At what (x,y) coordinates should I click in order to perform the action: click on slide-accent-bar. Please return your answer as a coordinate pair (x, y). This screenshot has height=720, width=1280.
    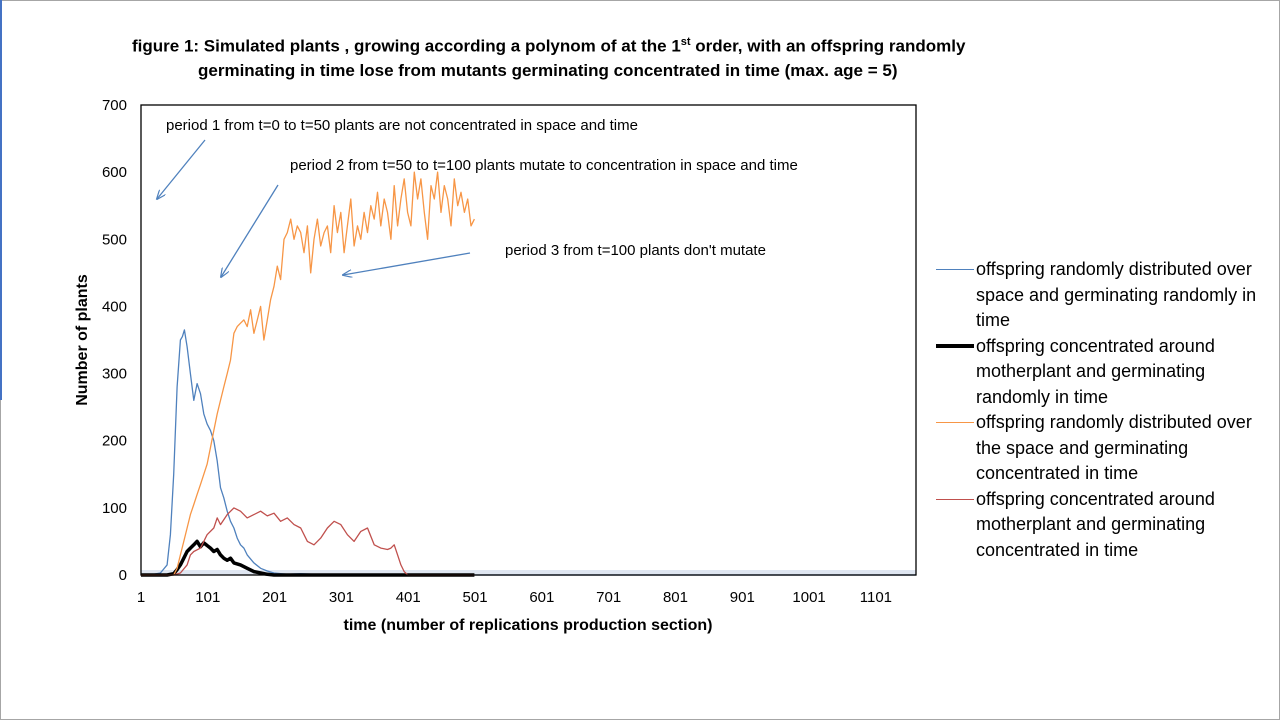
    Looking at the image, I should click on (1, 200).